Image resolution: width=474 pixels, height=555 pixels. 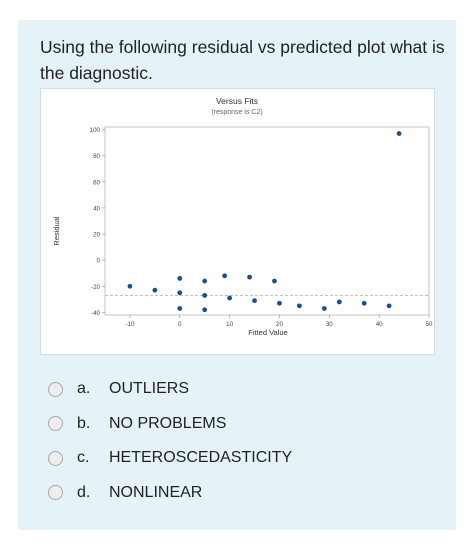 I want to click on option-d-letter: d., so click(x=84, y=492).